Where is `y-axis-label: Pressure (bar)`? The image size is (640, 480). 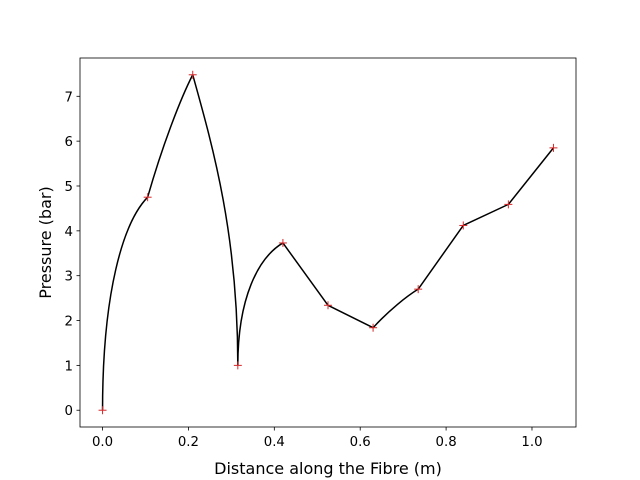
y-axis-label: Pressure (bar) is located at coordinates (45, 242).